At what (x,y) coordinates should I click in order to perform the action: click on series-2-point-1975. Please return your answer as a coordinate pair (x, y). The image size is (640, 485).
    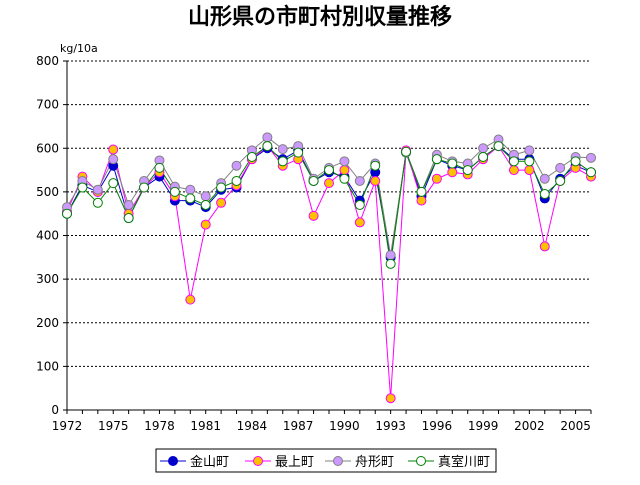
    Looking at the image, I should click on (113, 159).